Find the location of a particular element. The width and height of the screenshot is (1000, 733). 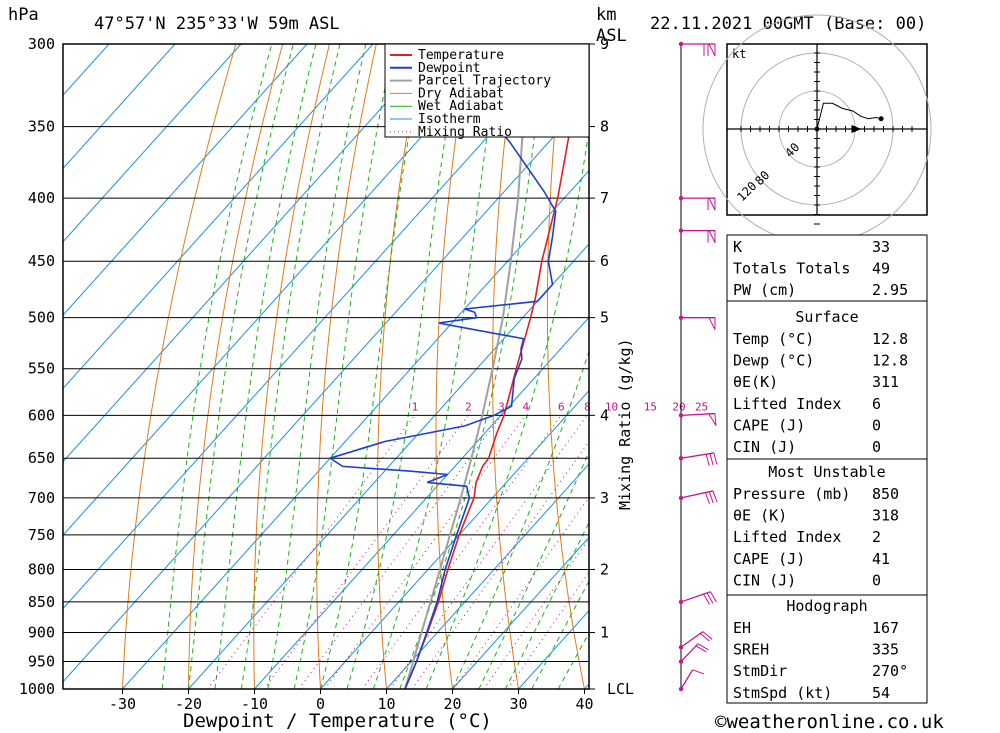

mixing-ratio-label: 15 is located at coordinates (650, 406).